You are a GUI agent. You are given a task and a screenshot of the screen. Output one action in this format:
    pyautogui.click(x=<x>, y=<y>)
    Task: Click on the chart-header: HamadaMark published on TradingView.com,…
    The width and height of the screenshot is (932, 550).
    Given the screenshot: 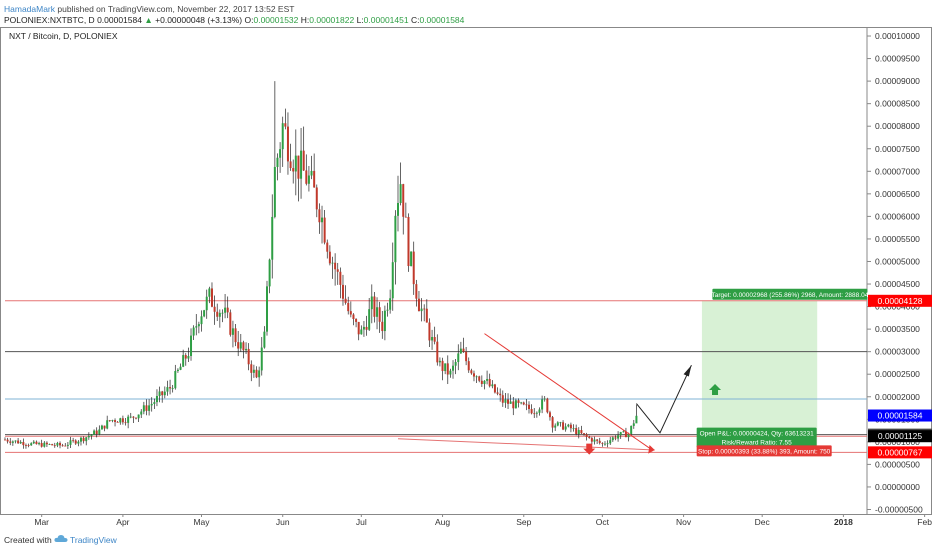 What is the action you would take?
    pyautogui.click(x=466, y=14)
    